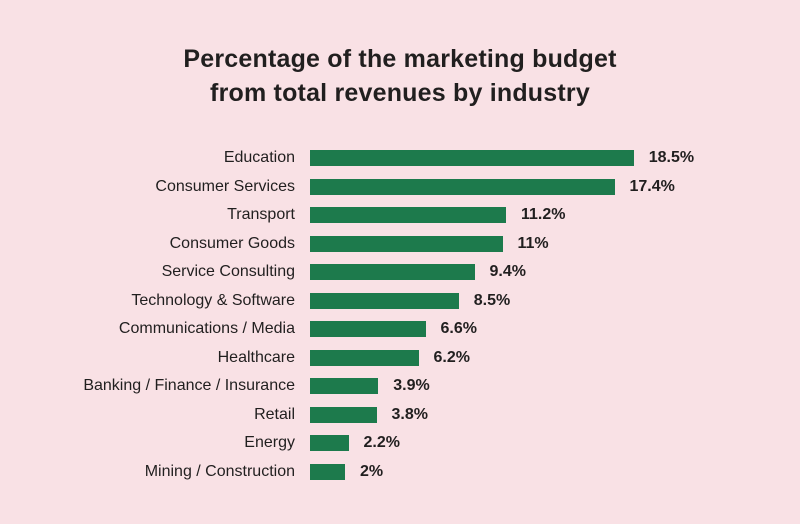 Image resolution: width=800 pixels, height=524 pixels. Describe the element at coordinates (232, 243) in the screenshot. I see `category-label: Consumer Goods` at that location.